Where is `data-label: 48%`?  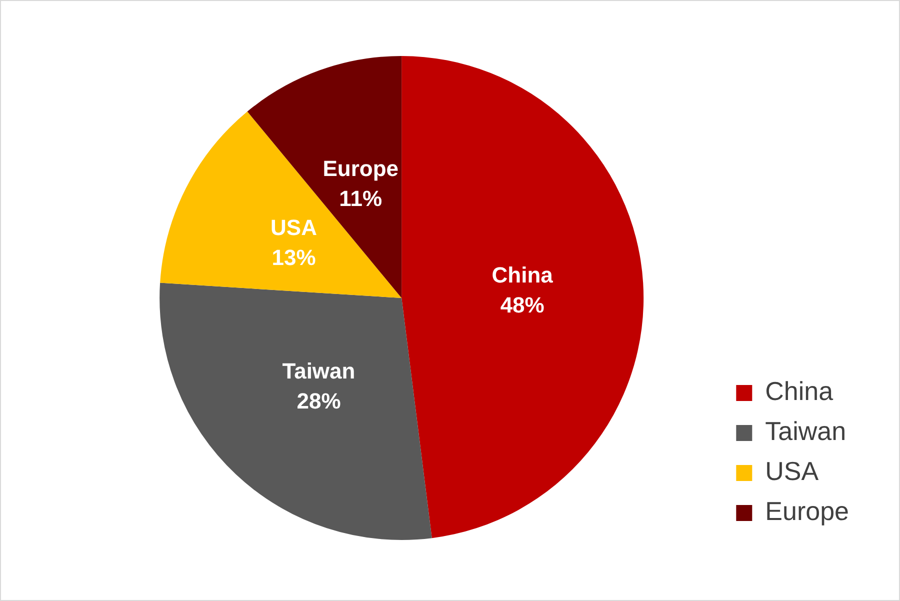
data-label: 48% is located at coordinates (522, 305).